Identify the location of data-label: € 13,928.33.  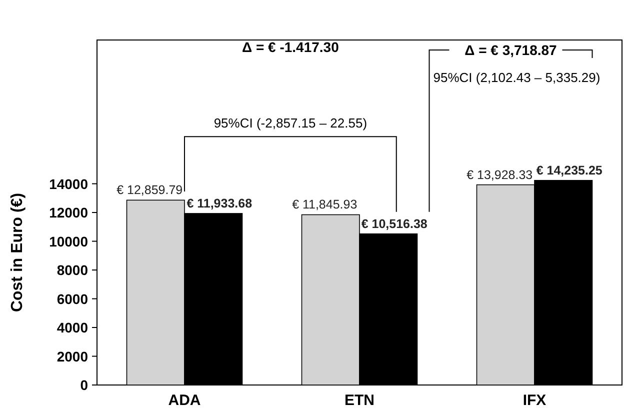
(499, 175).